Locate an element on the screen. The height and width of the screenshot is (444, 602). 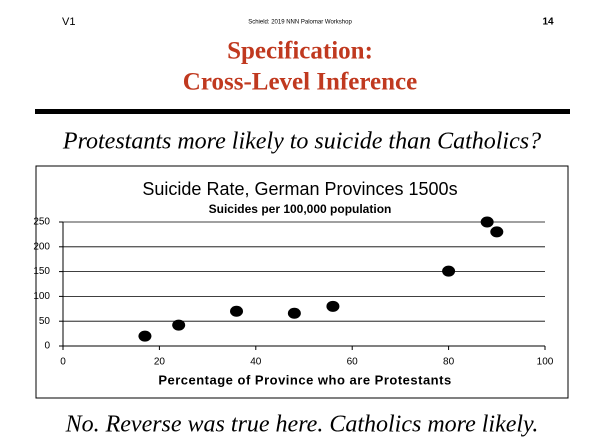
x-tick-label: 100 is located at coordinates (545, 362).